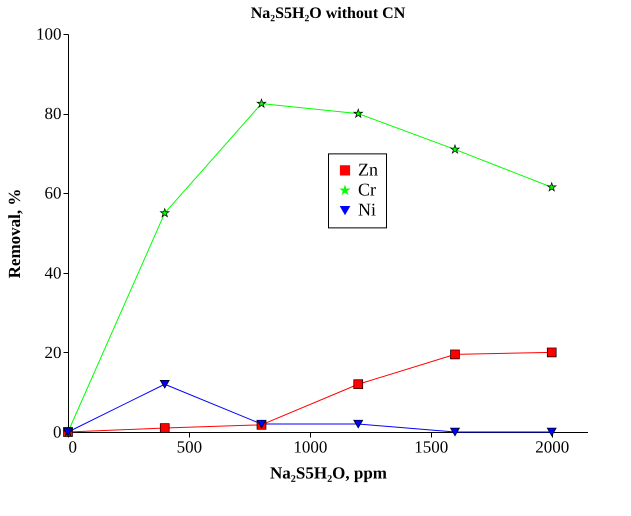  I want to click on legend-label: Cr, so click(367, 189).